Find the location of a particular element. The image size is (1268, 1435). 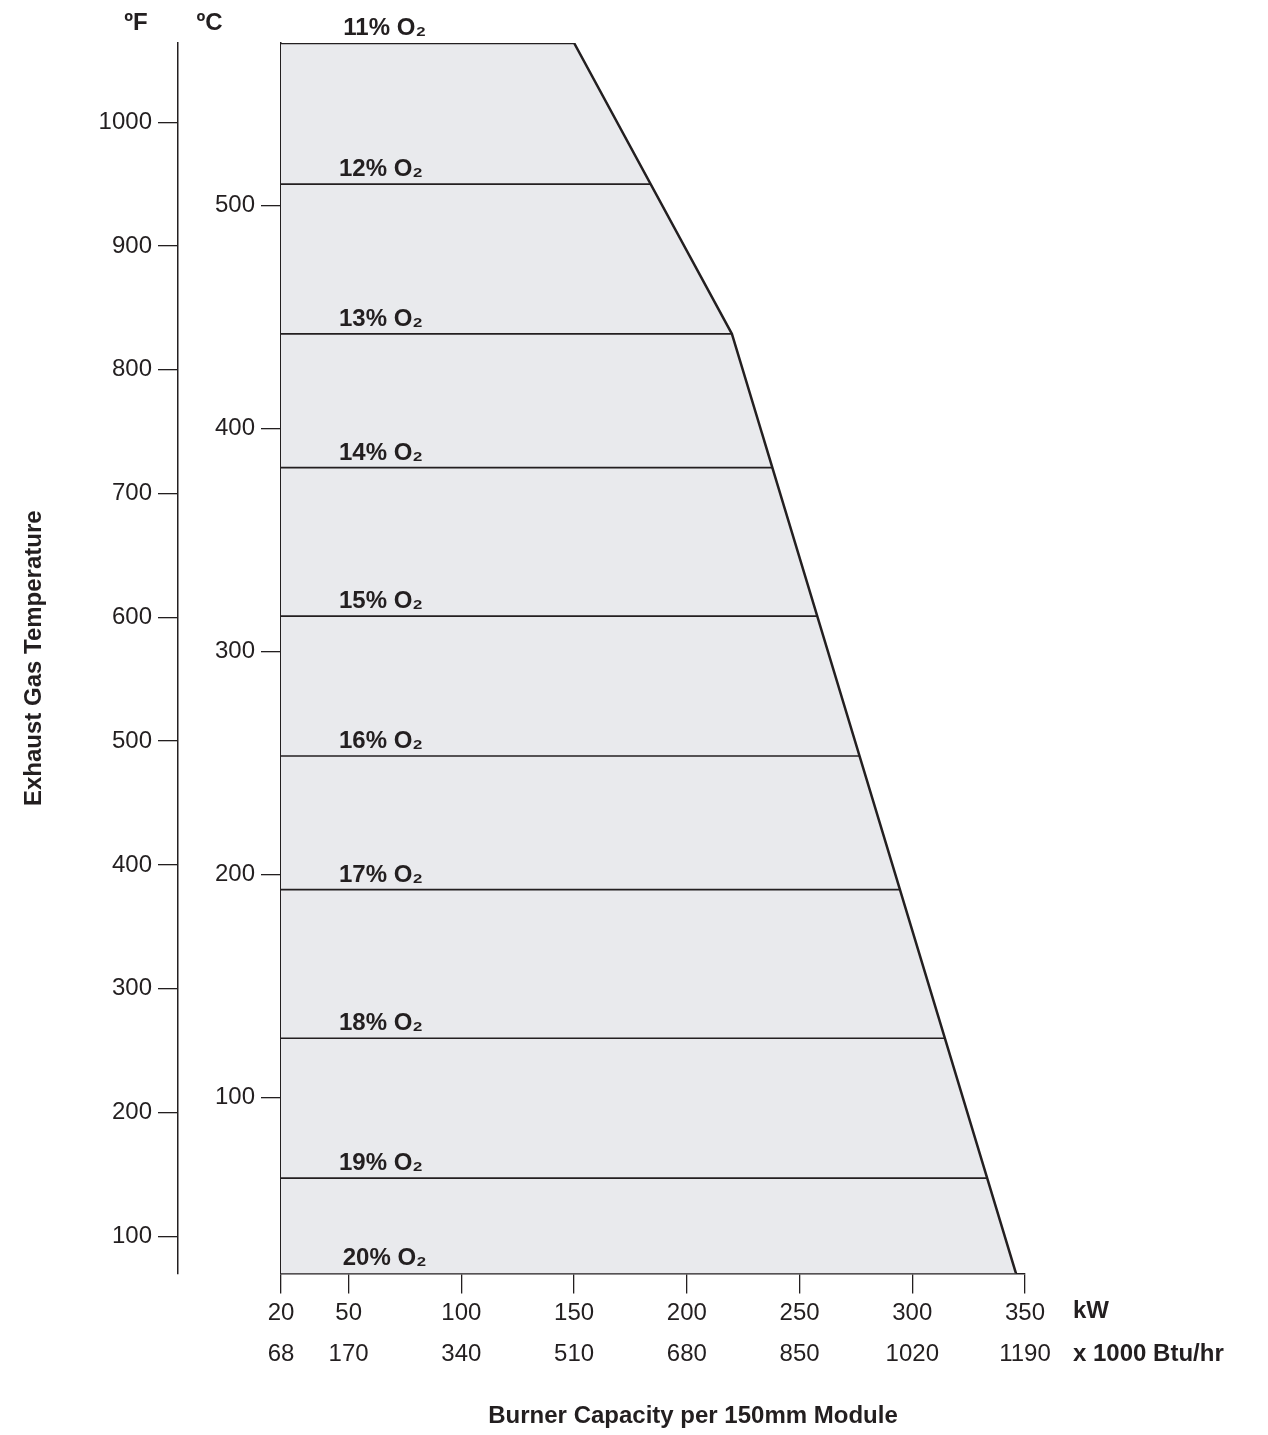

ref-line-label: 13% O₂ is located at coordinates (381, 317).